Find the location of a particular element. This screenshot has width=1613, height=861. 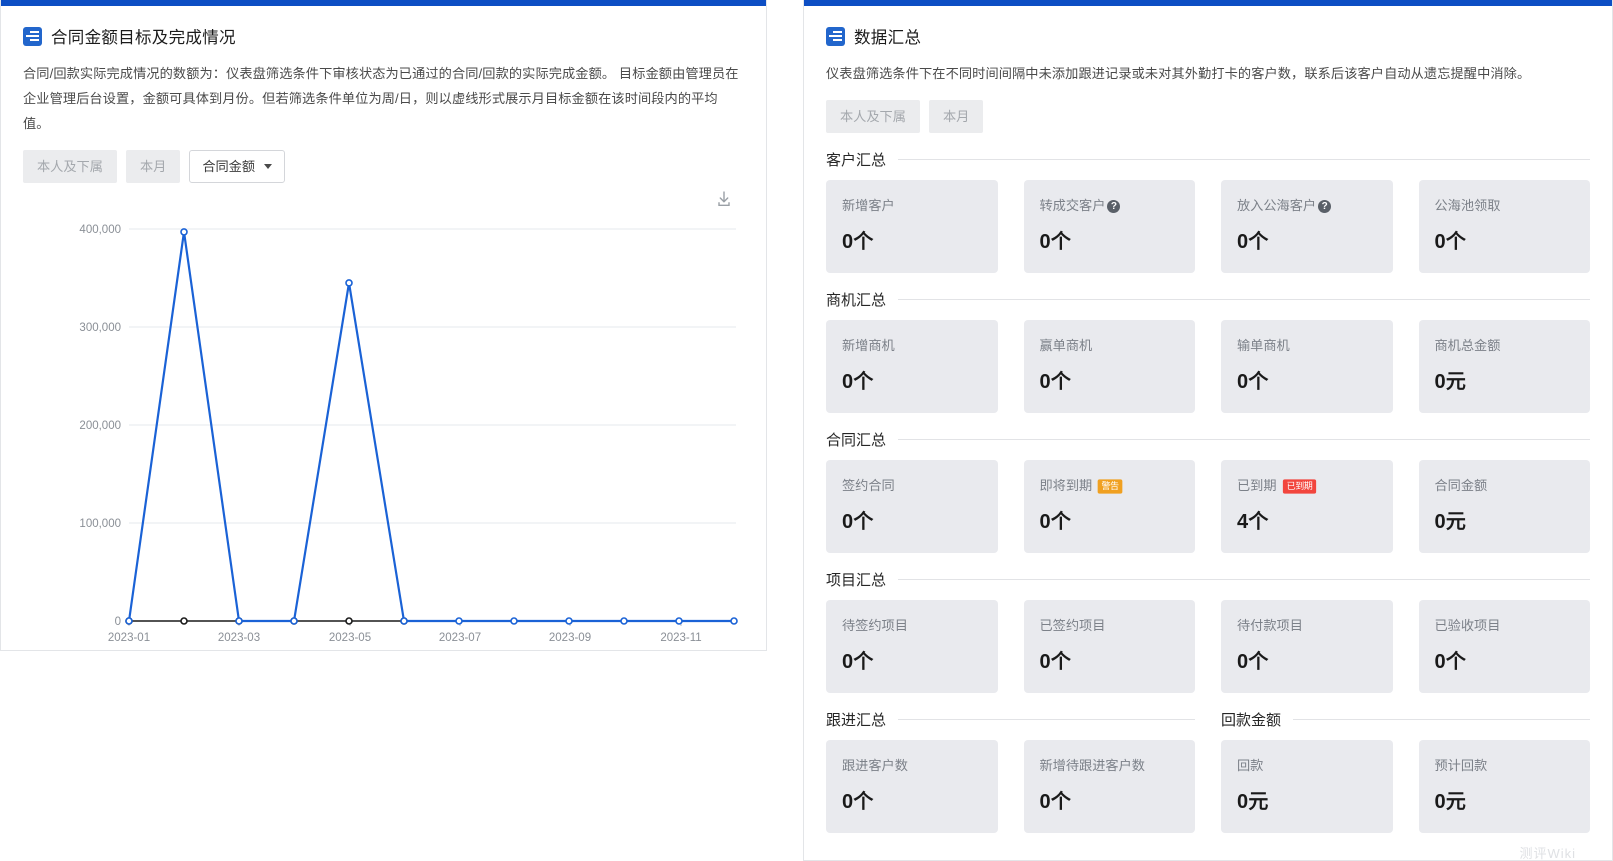

section-title: 商机汇总 is located at coordinates (856, 300).